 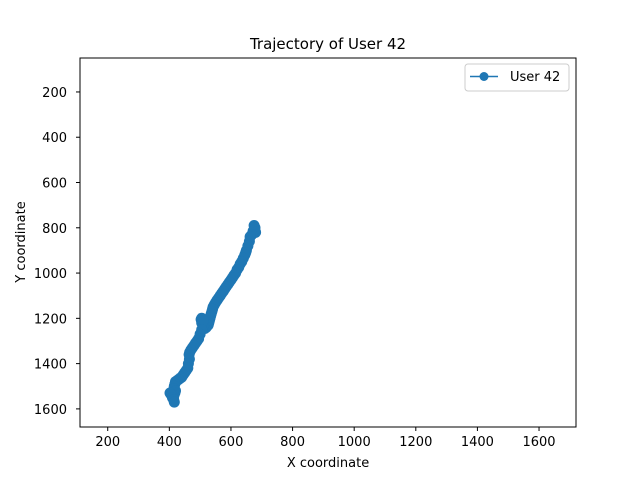 What do you see at coordinates (415, 442) in the screenshot?
I see `x-tick-label: 1200` at bounding box center [415, 442].